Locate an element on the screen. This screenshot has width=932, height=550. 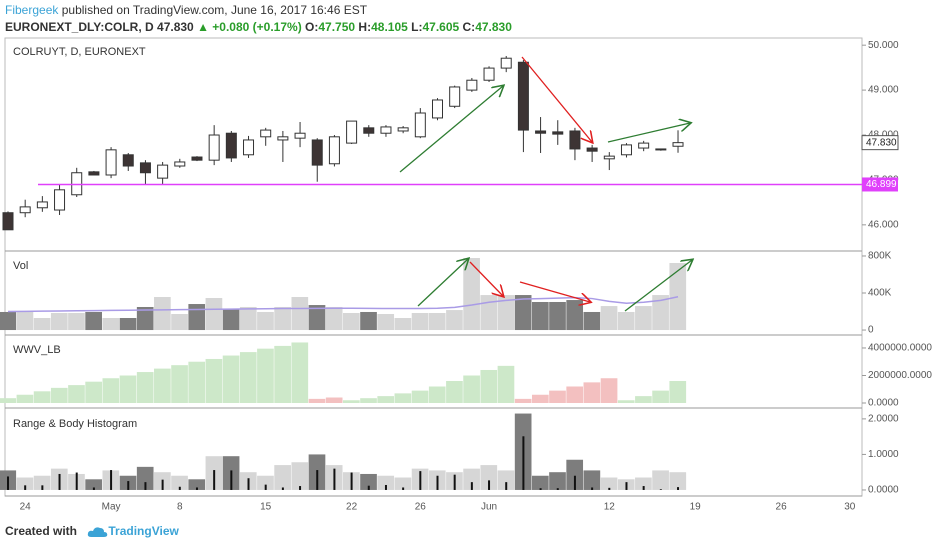
annotations is located at coordinates (545, 184).